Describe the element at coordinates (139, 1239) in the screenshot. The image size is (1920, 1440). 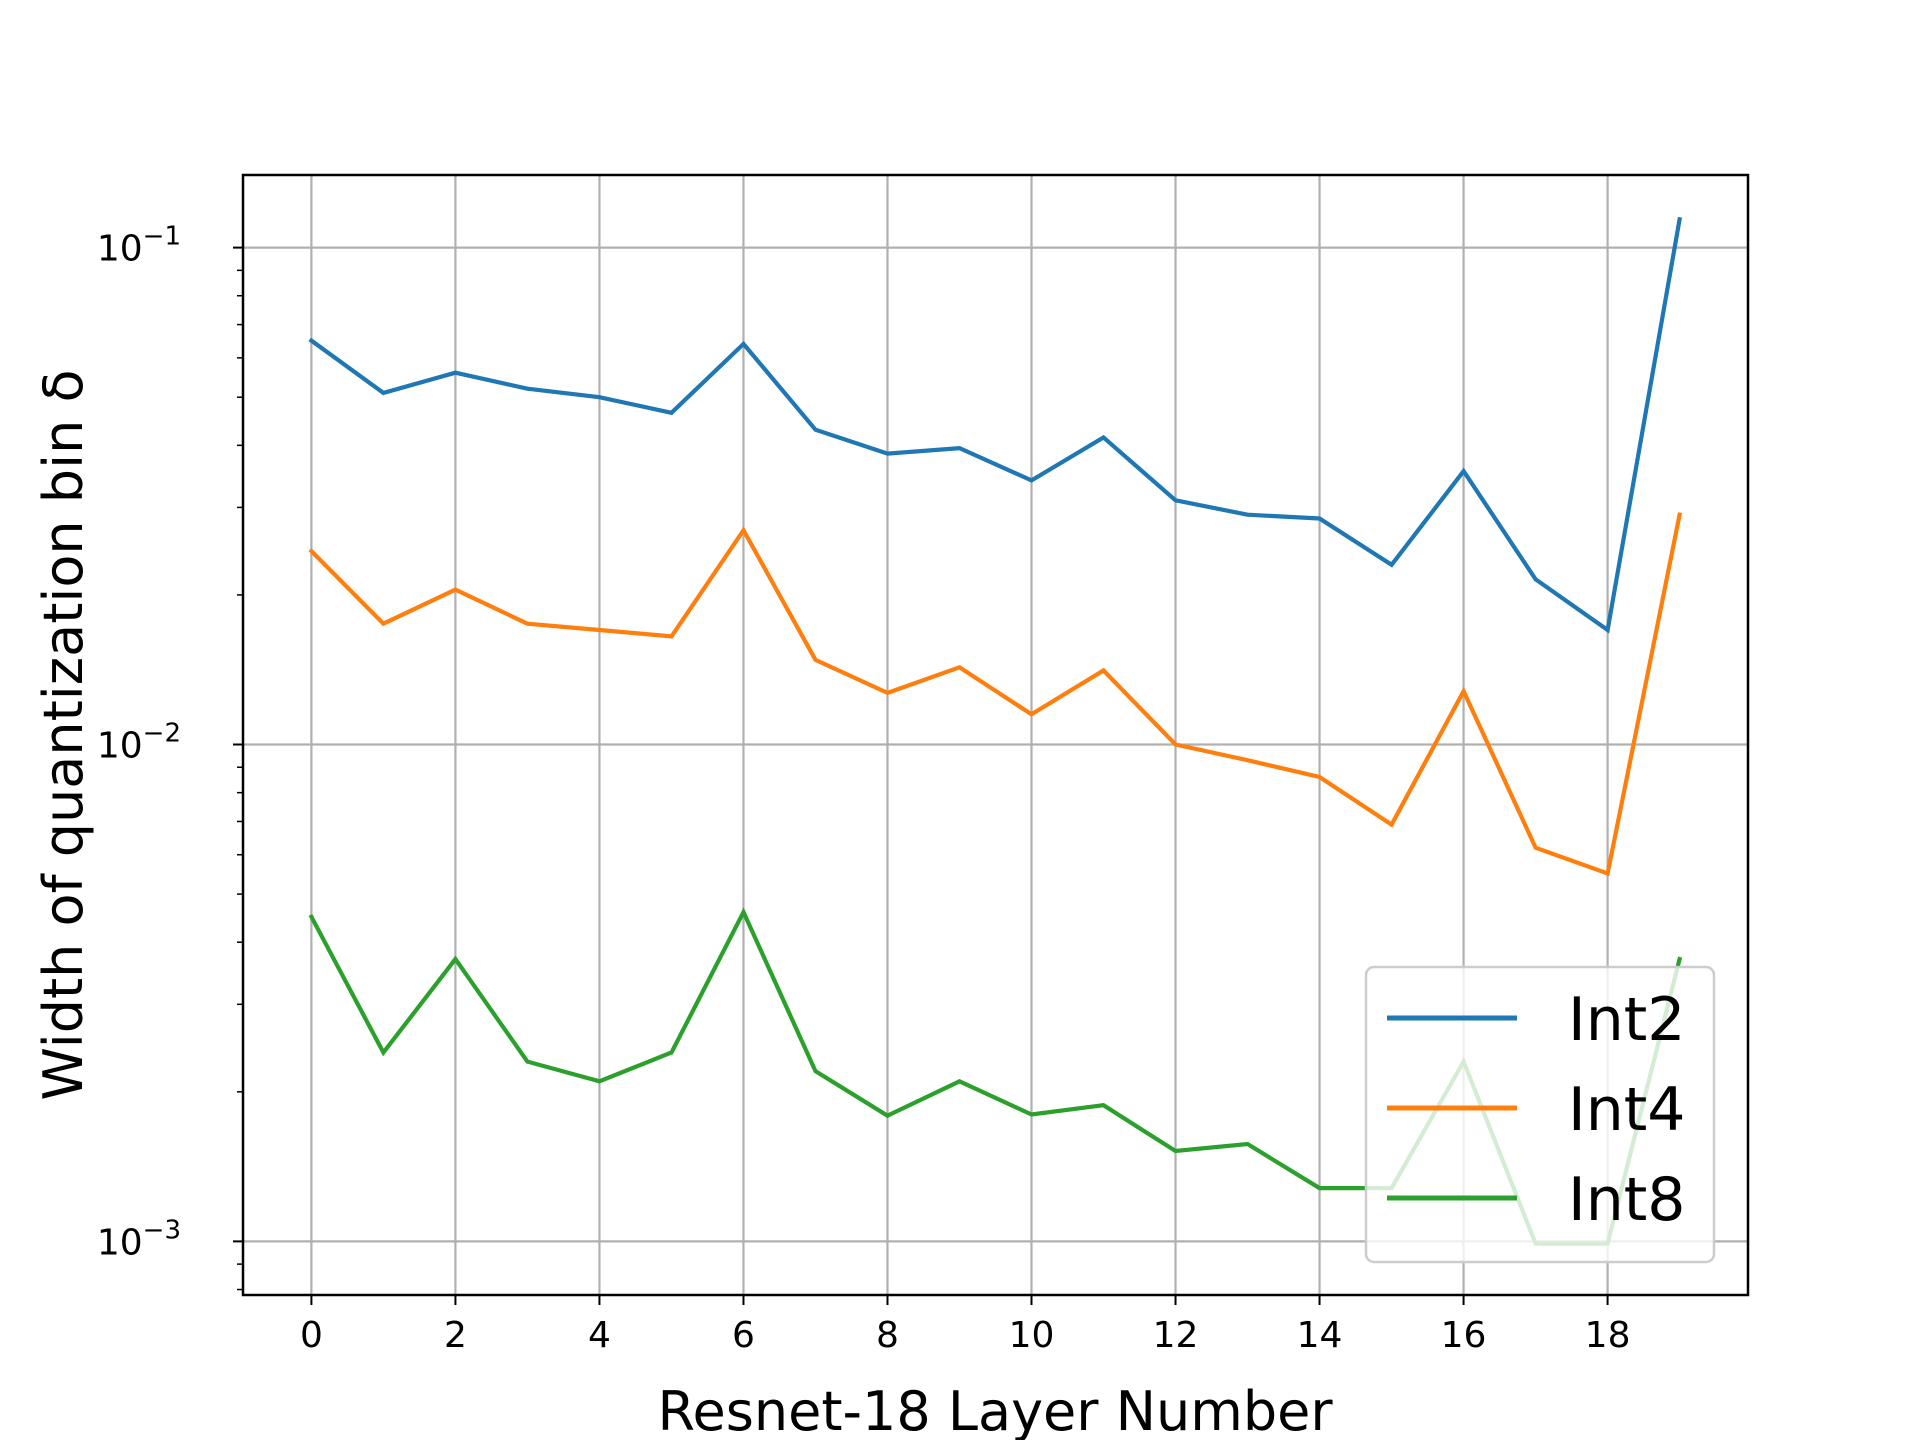
I see `y-tick-label: 10⁻³` at that location.